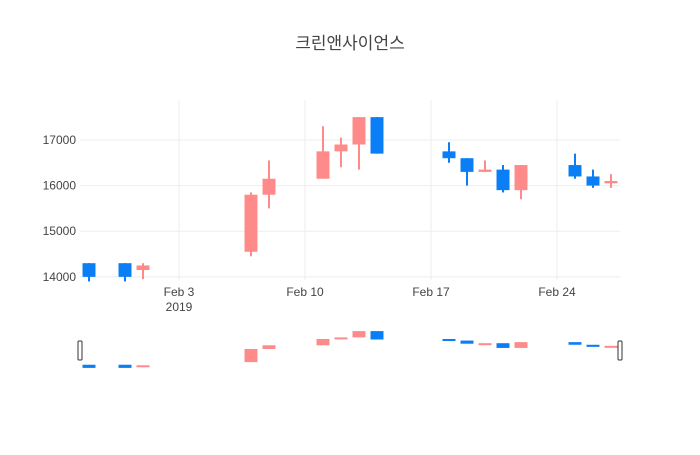  I want to click on slider-track, so click(350, 351).